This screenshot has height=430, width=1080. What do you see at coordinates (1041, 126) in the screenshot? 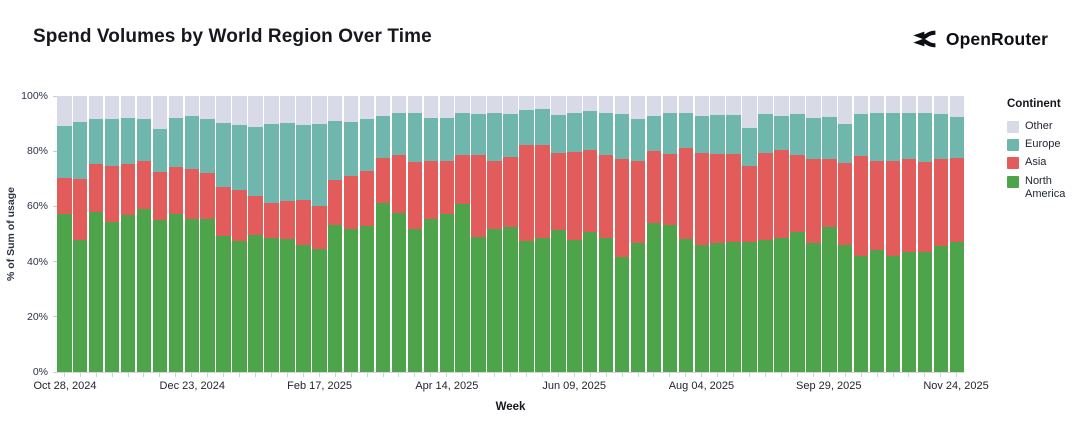
I see `legend-item-other: Other` at bounding box center [1041, 126].